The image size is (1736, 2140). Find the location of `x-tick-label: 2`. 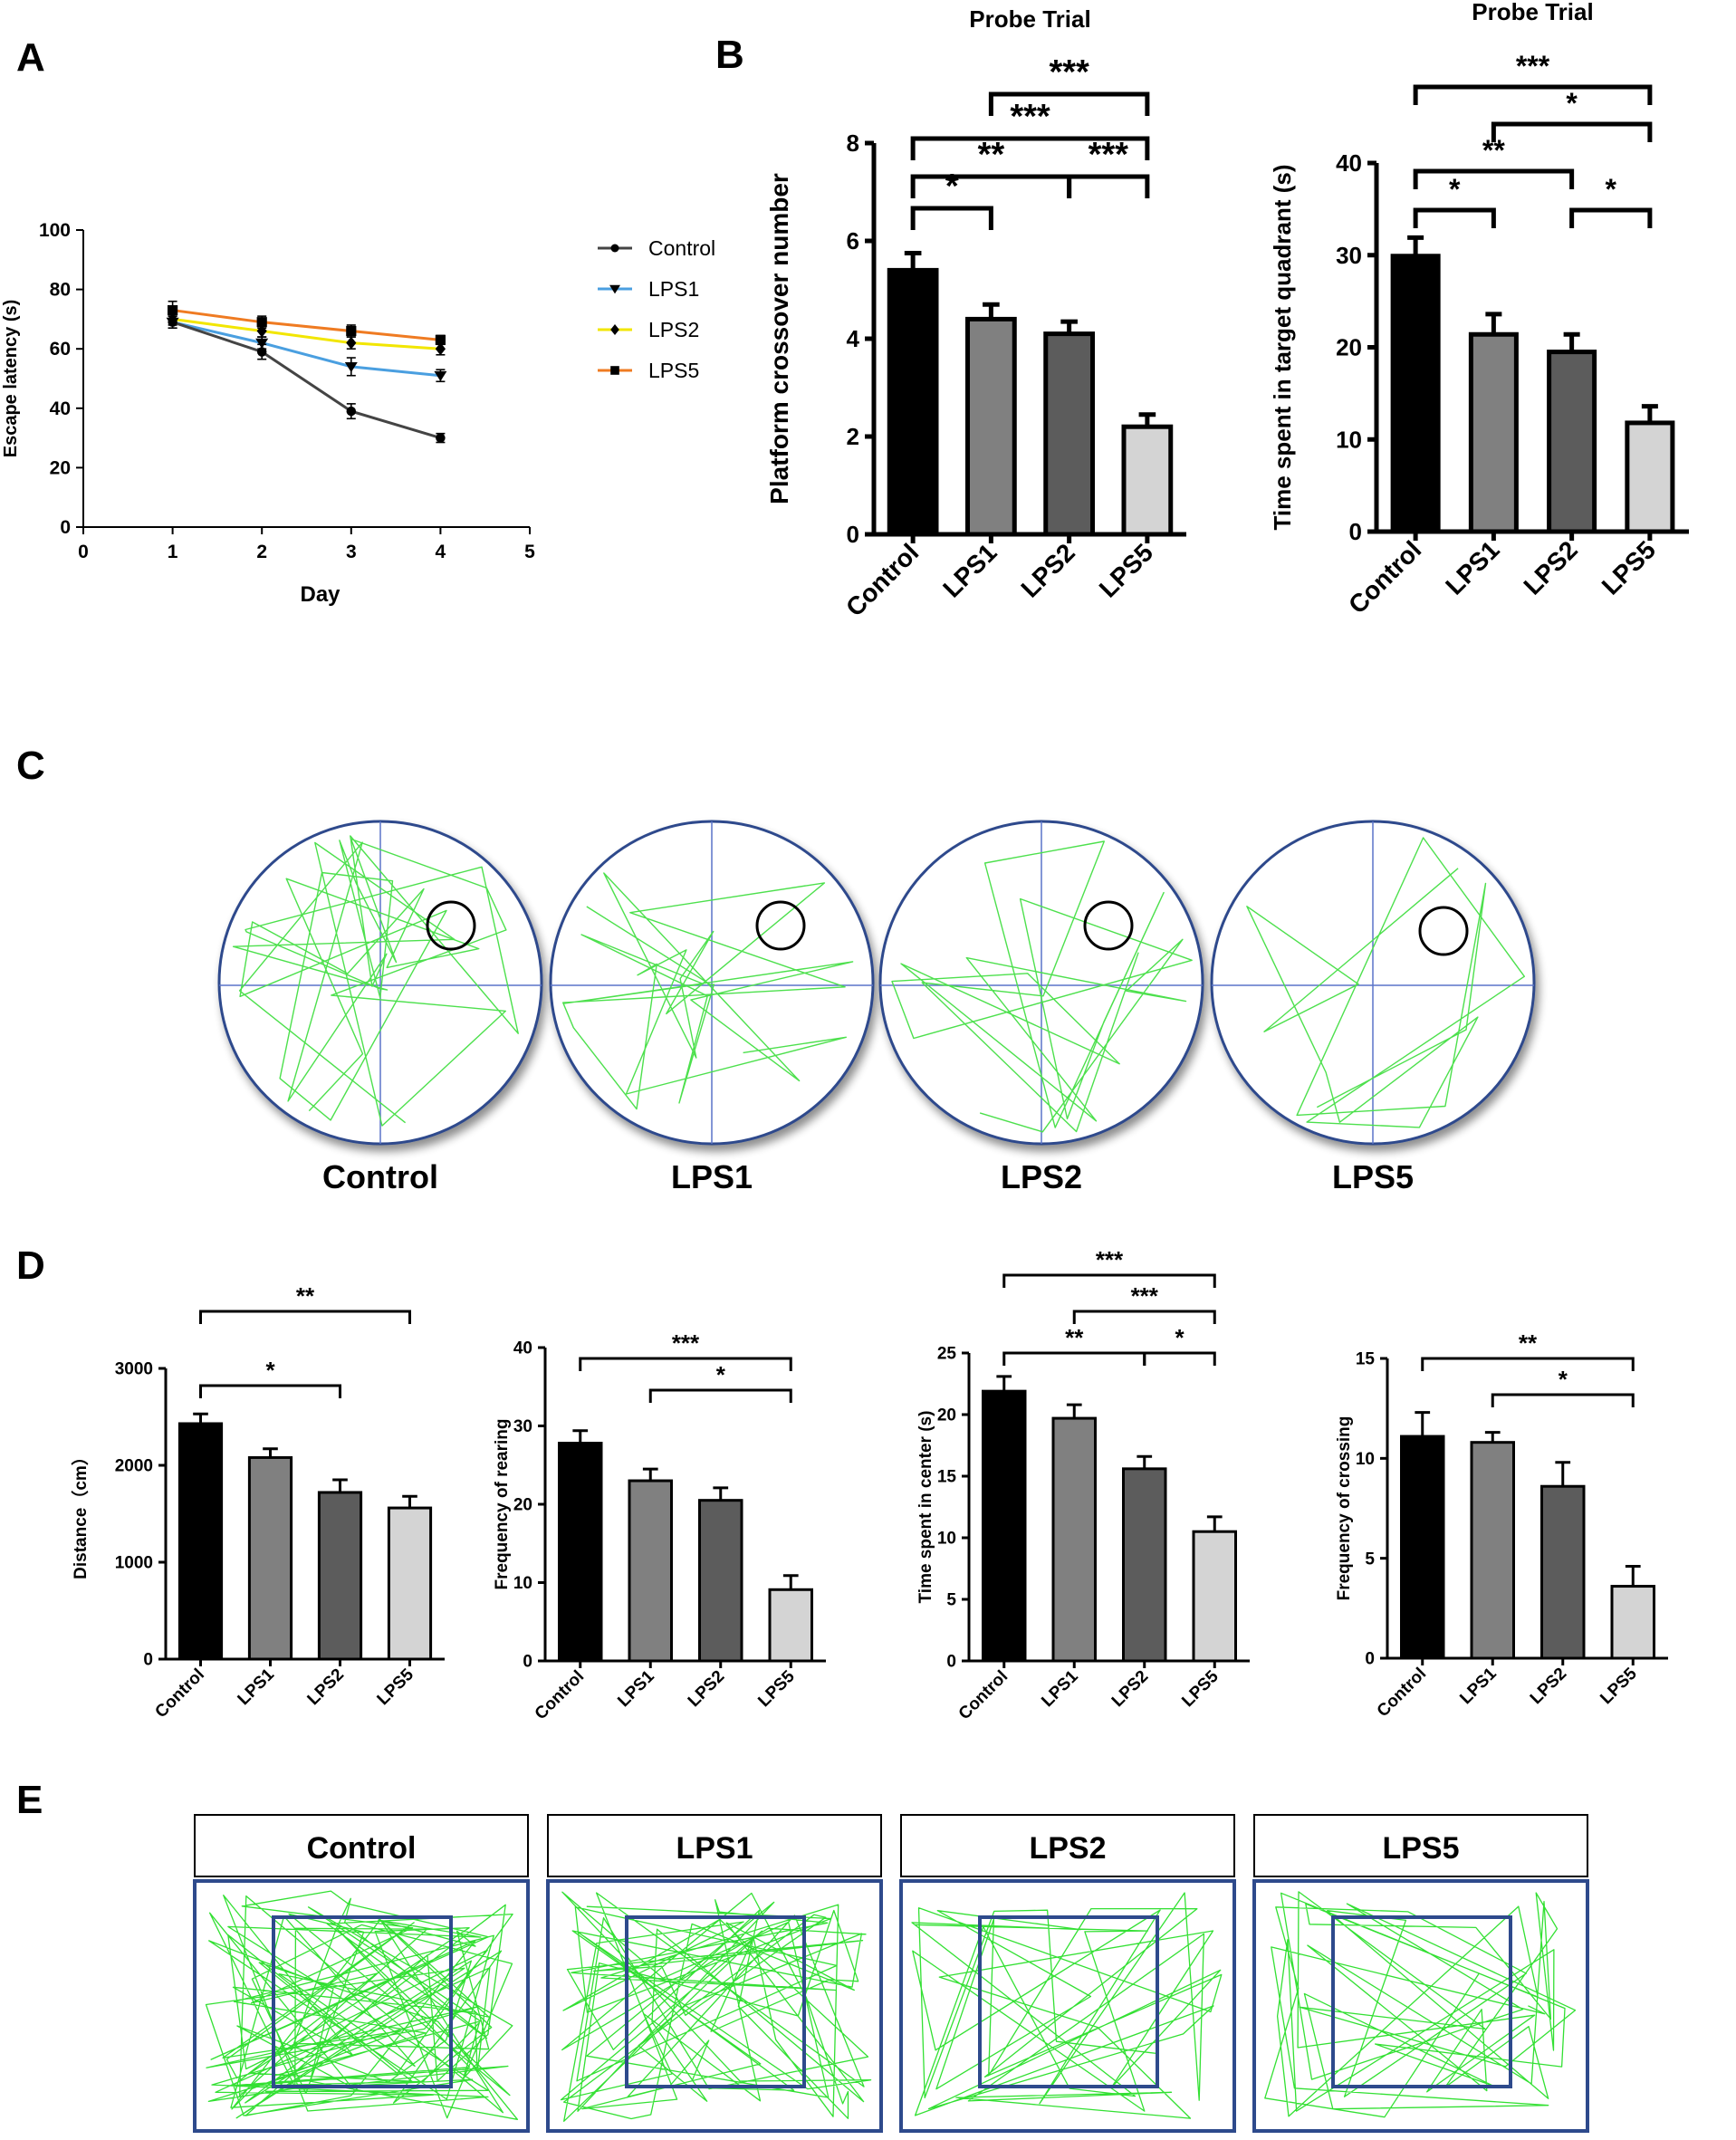

x-tick-label: 2 is located at coordinates (261, 552).